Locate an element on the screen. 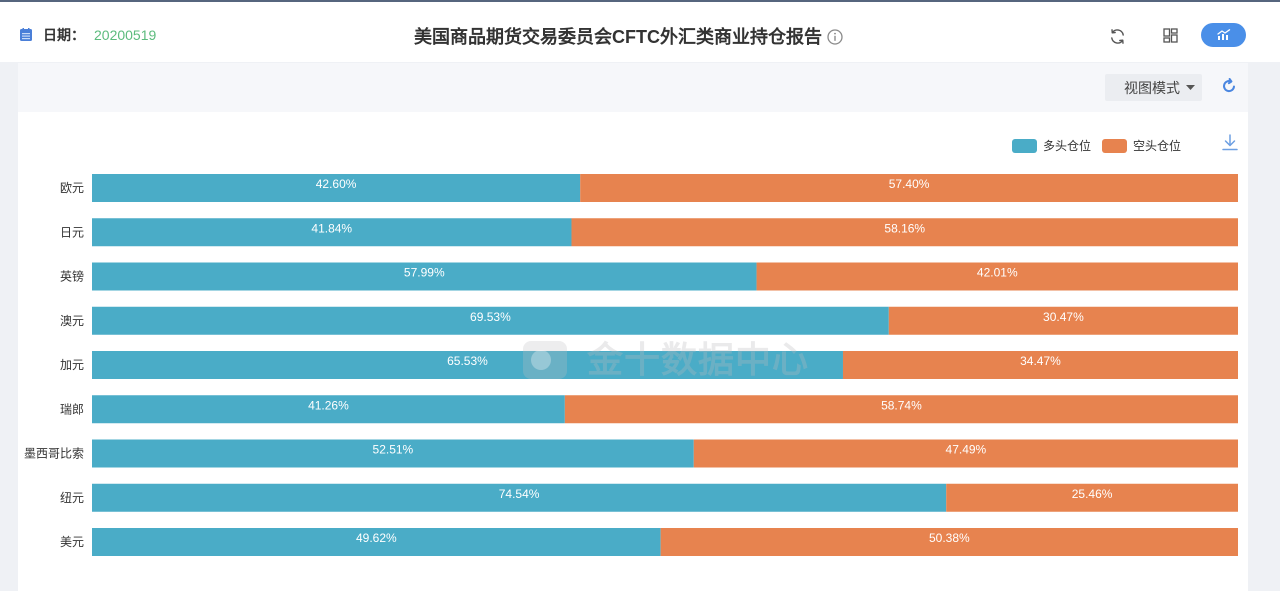  caret-down-icon is located at coordinates (1190, 87).